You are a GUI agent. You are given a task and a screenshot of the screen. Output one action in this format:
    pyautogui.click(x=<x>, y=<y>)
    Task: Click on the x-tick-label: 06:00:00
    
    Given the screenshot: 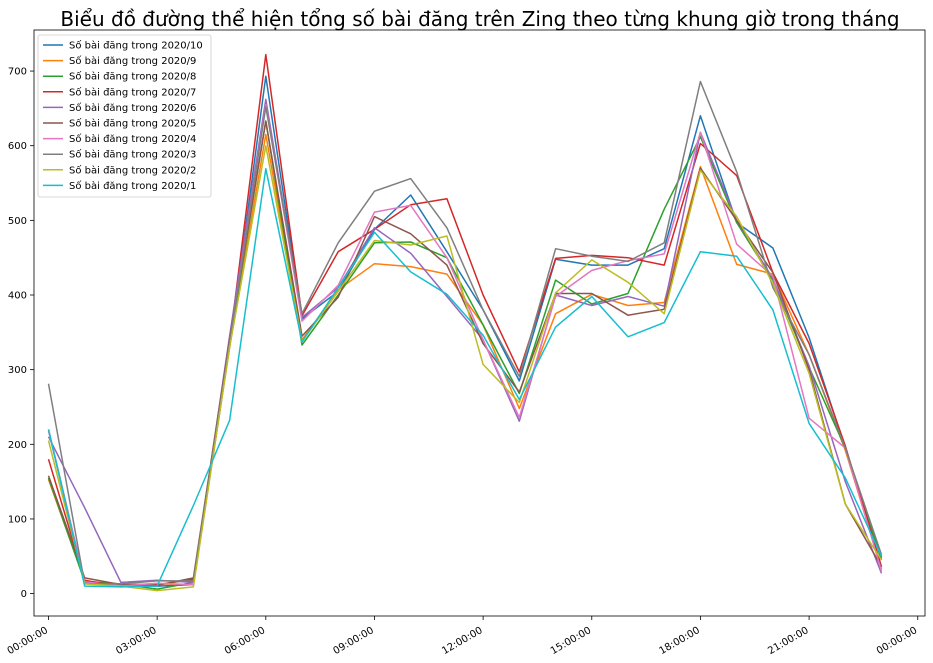 What is the action you would take?
    pyautogui.click(x=245, y=641)
    